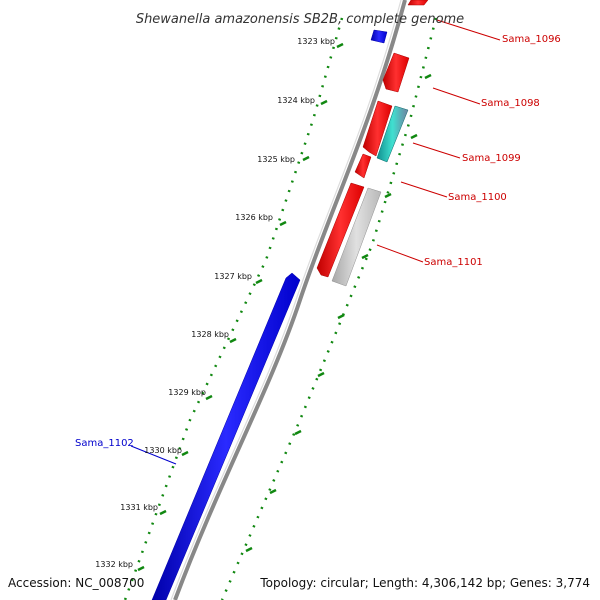  I want to click on gene-label-sama-1099: Sama_1099, so click(491, 158).